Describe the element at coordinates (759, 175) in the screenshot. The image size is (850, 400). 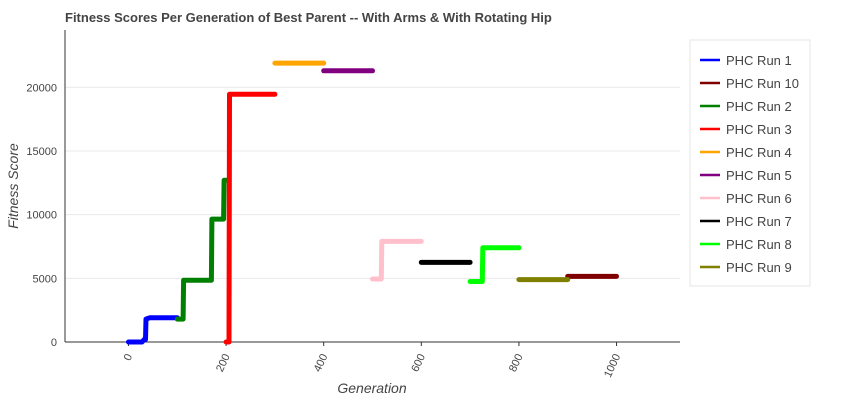
I see `legend-label: PHC Run 5` at that location.